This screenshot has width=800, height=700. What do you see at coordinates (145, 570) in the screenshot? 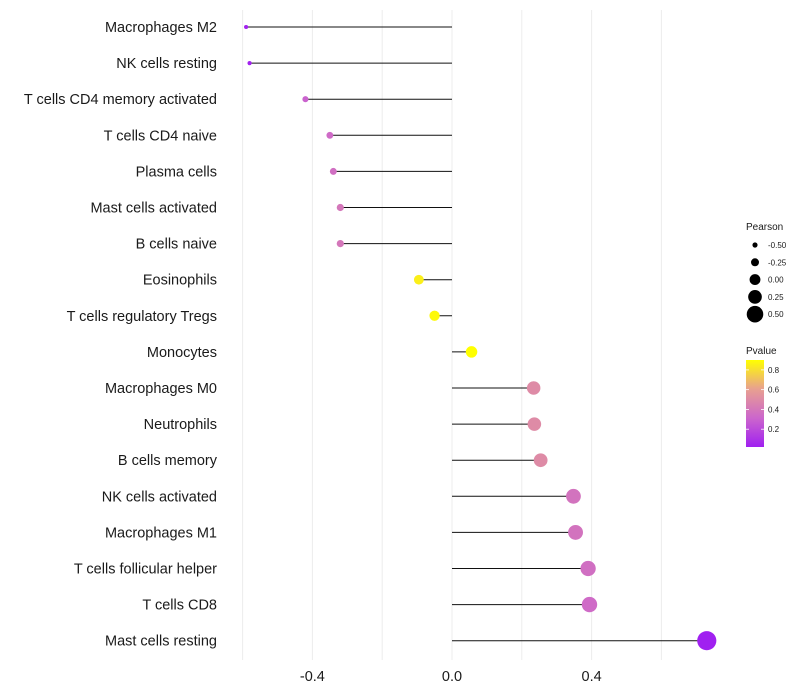
I see `category-label: T cells follicular helper` at bounding box center [145, 570].